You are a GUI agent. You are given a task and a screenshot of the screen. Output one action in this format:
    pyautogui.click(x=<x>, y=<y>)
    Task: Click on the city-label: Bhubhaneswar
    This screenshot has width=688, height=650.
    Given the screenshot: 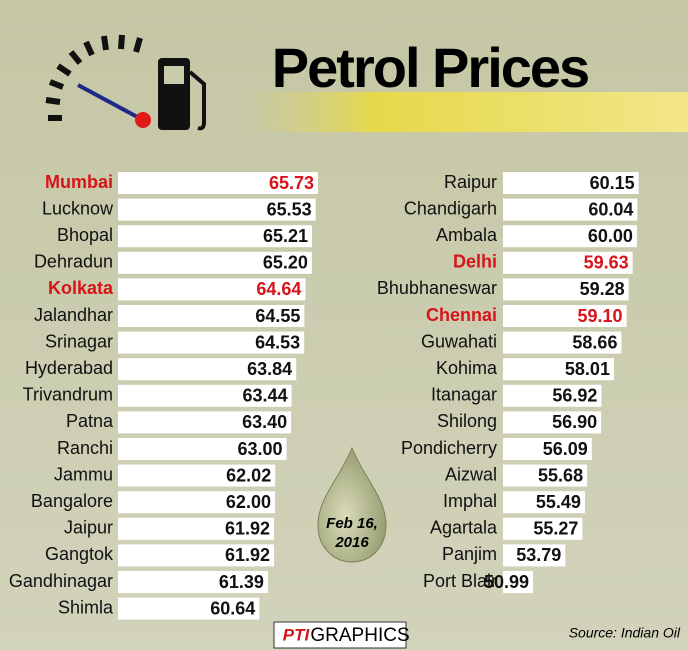 What is the action you would take?
    pyautogui.click(x=437, y=288)
    